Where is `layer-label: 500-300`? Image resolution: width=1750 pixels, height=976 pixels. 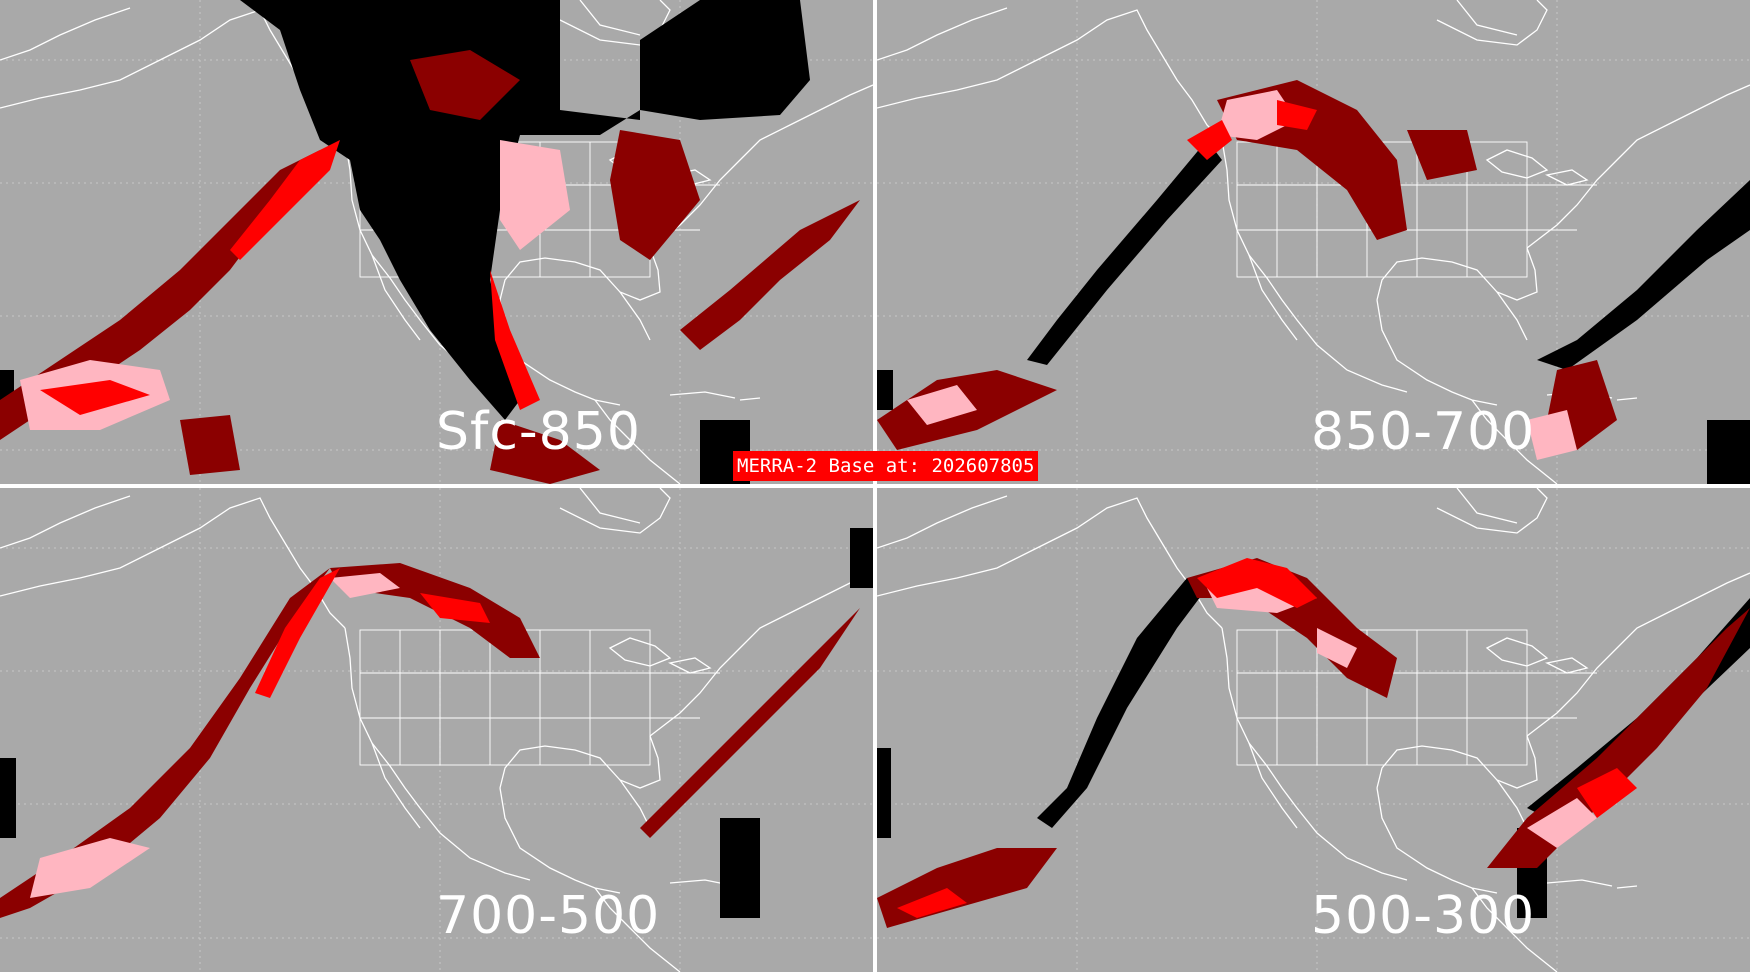
layer-label: 500-300 is located at coordinates (1423, 916).